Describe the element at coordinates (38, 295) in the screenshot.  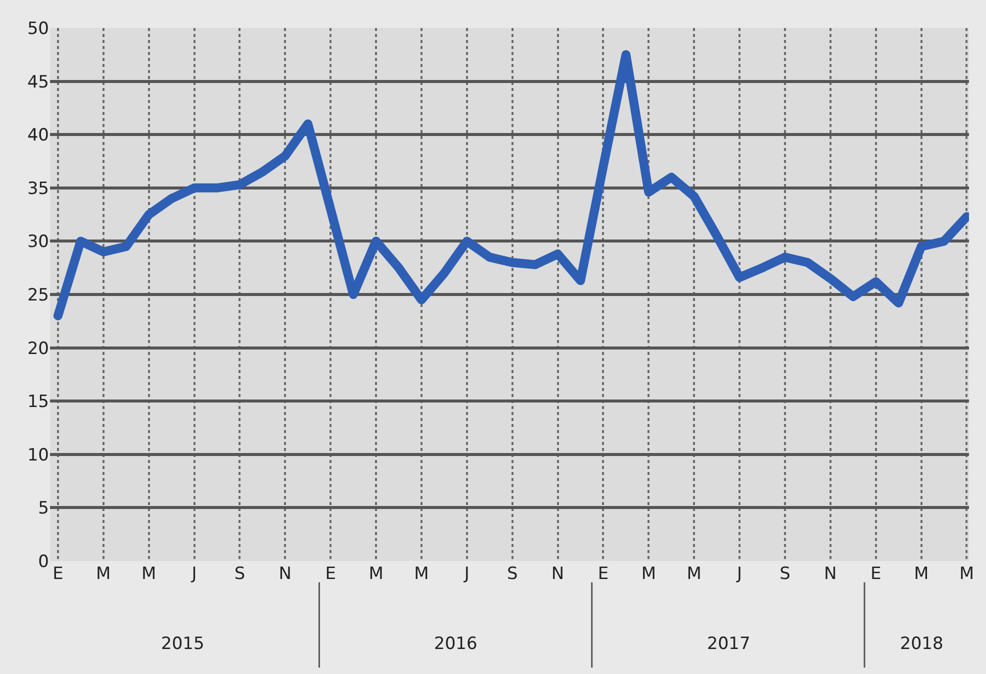
I see `y-tick-label: 25` at that location.